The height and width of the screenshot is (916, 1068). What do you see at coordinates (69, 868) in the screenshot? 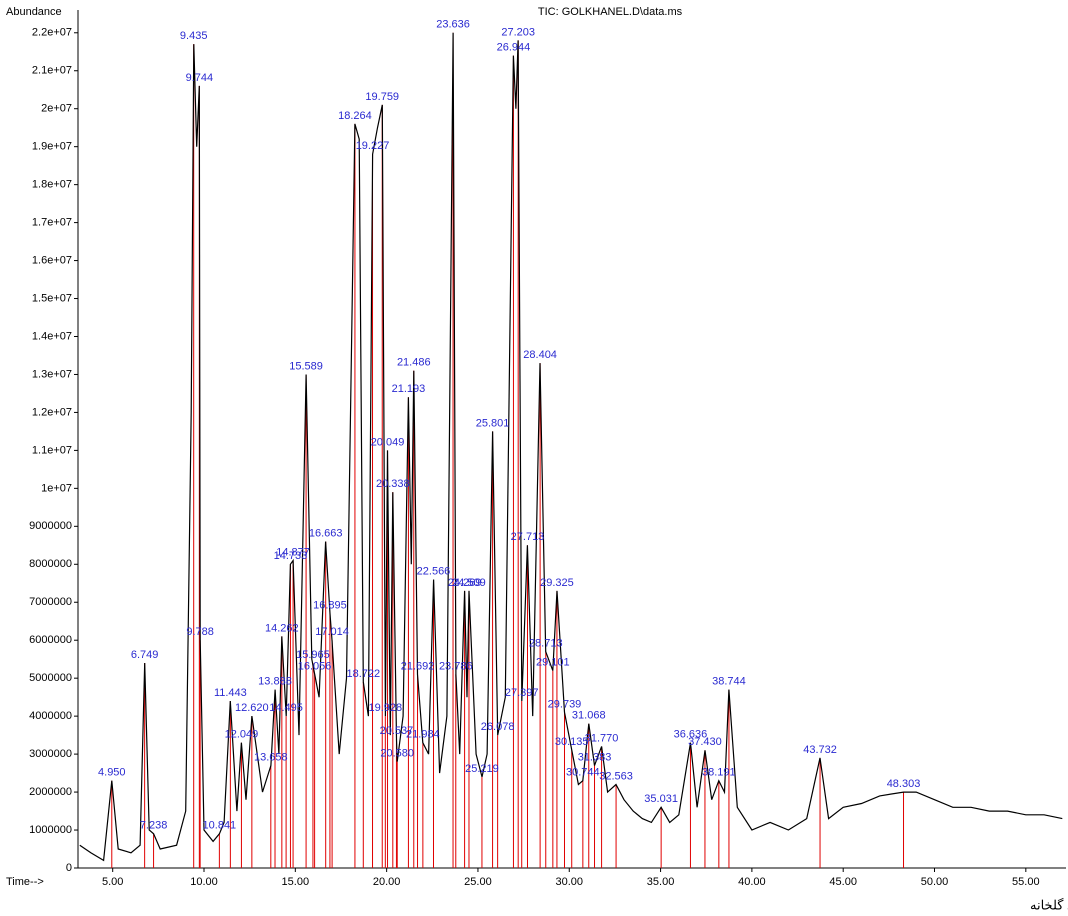
I see `y-tick-label: 0` at bounding box center [69, 868].